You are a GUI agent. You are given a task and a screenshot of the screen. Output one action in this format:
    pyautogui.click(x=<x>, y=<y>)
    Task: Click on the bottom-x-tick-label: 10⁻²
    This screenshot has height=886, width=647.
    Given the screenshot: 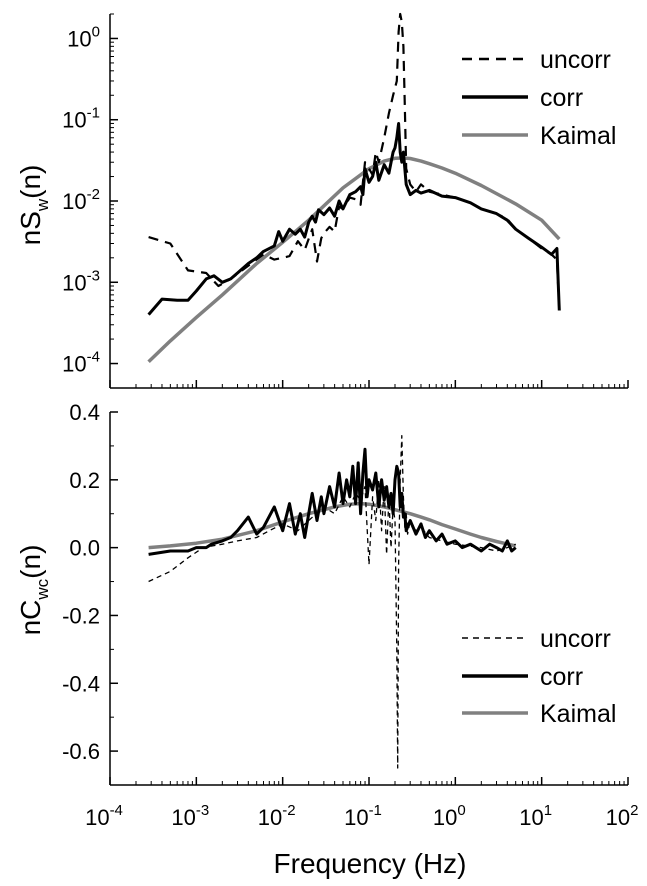 What is the action you would take?
    pyautogui.click(x=277, y=816)
    